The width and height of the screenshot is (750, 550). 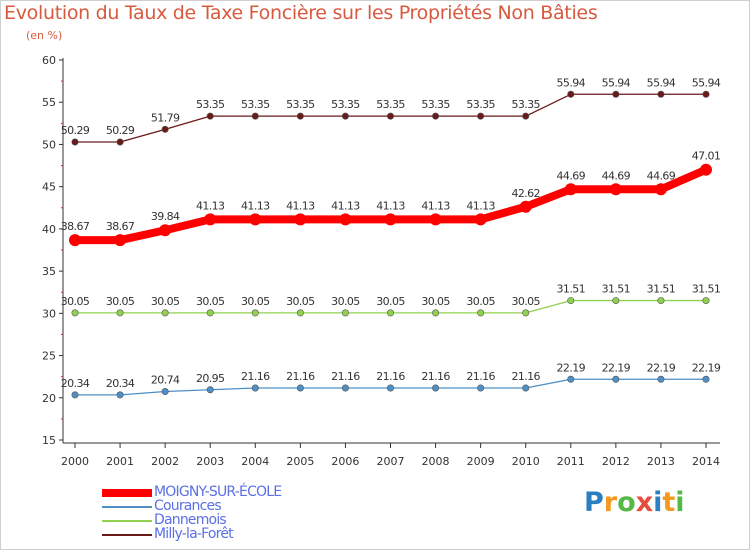 What do you see at coordinates (706, 156) in the screenshot?
I see `data-label-moigny-sur-ecole: 47.01` at bounding box center [706, 156].